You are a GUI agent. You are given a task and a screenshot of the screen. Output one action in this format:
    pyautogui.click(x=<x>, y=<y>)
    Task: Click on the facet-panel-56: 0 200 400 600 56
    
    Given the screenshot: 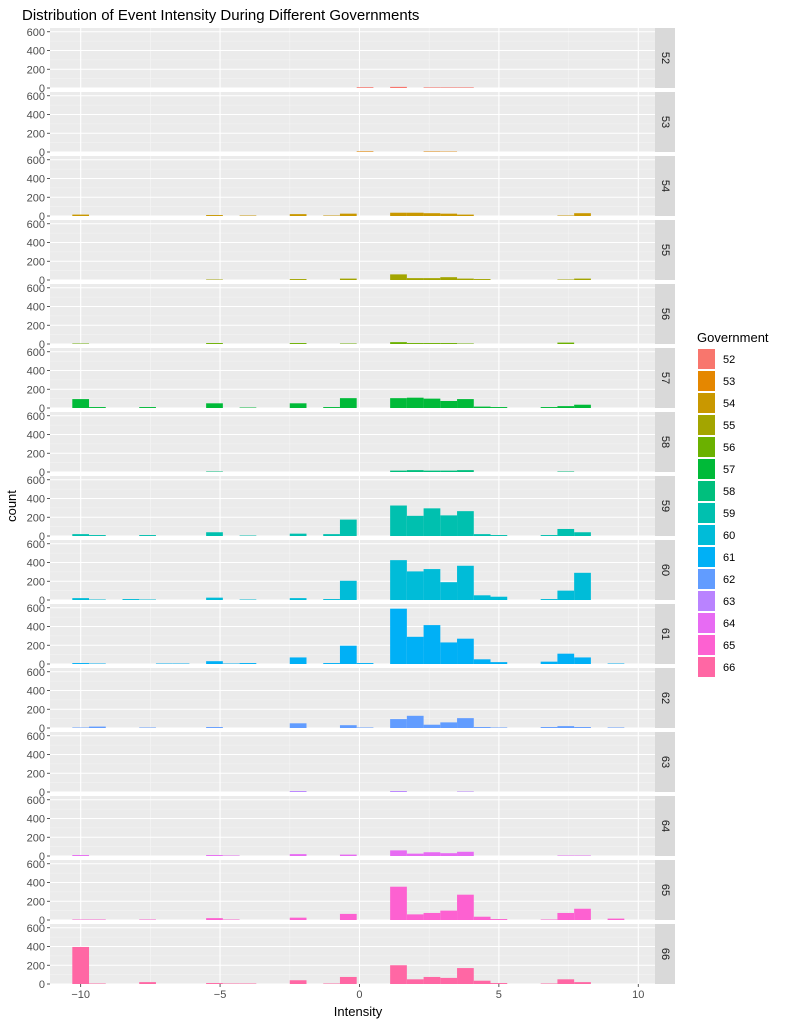 What is the action you would take?
    pyautogui.click(x=351, y=317)
    